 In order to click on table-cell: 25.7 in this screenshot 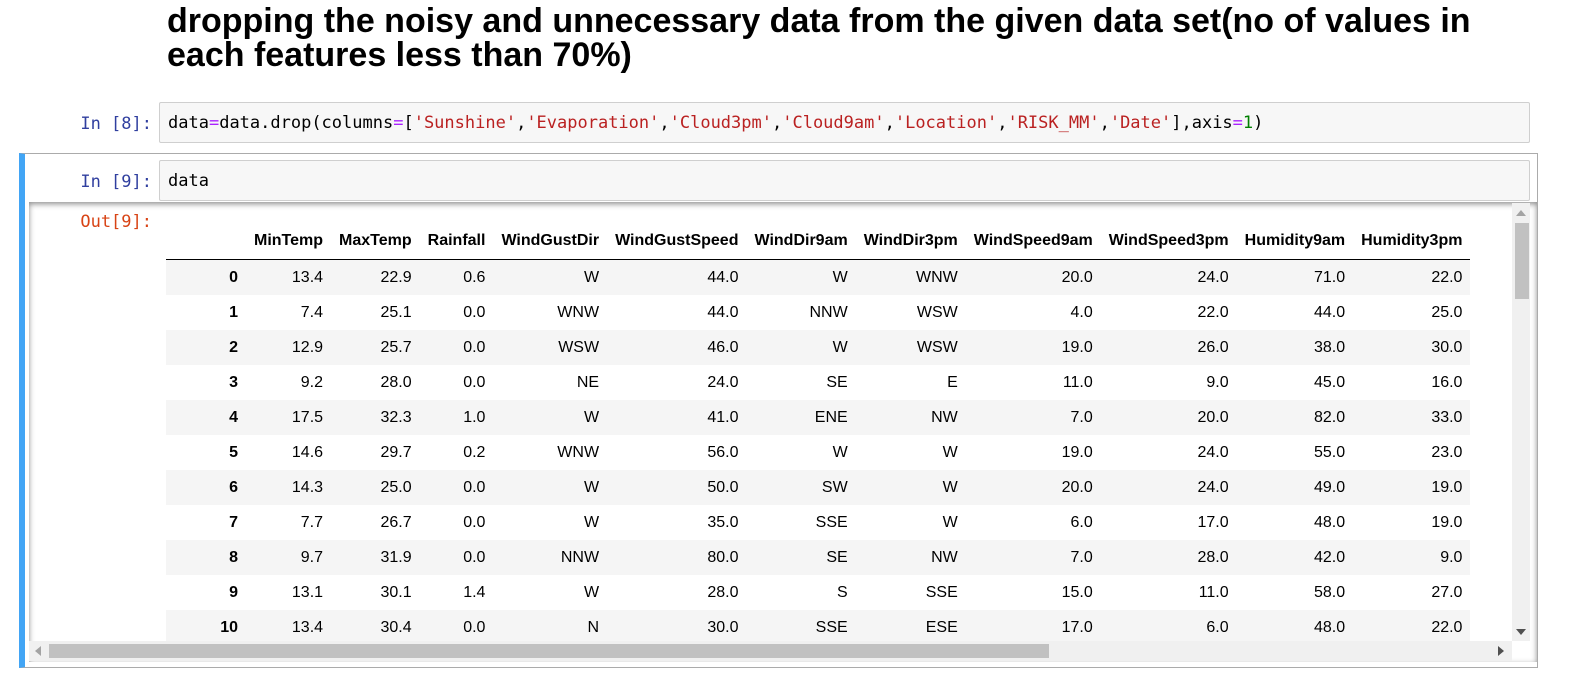, I will do `click(396, 347)`.